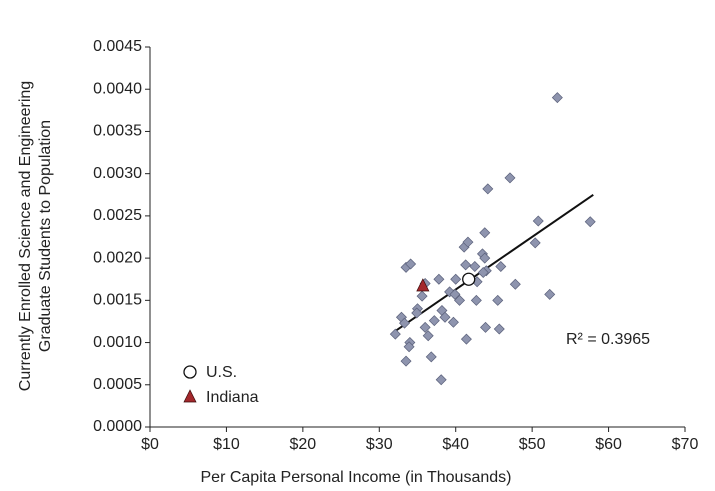  Describe the element at coordinates (117, 257) in the screenshot. I see `y-tick-label: 0.0020` at that location.